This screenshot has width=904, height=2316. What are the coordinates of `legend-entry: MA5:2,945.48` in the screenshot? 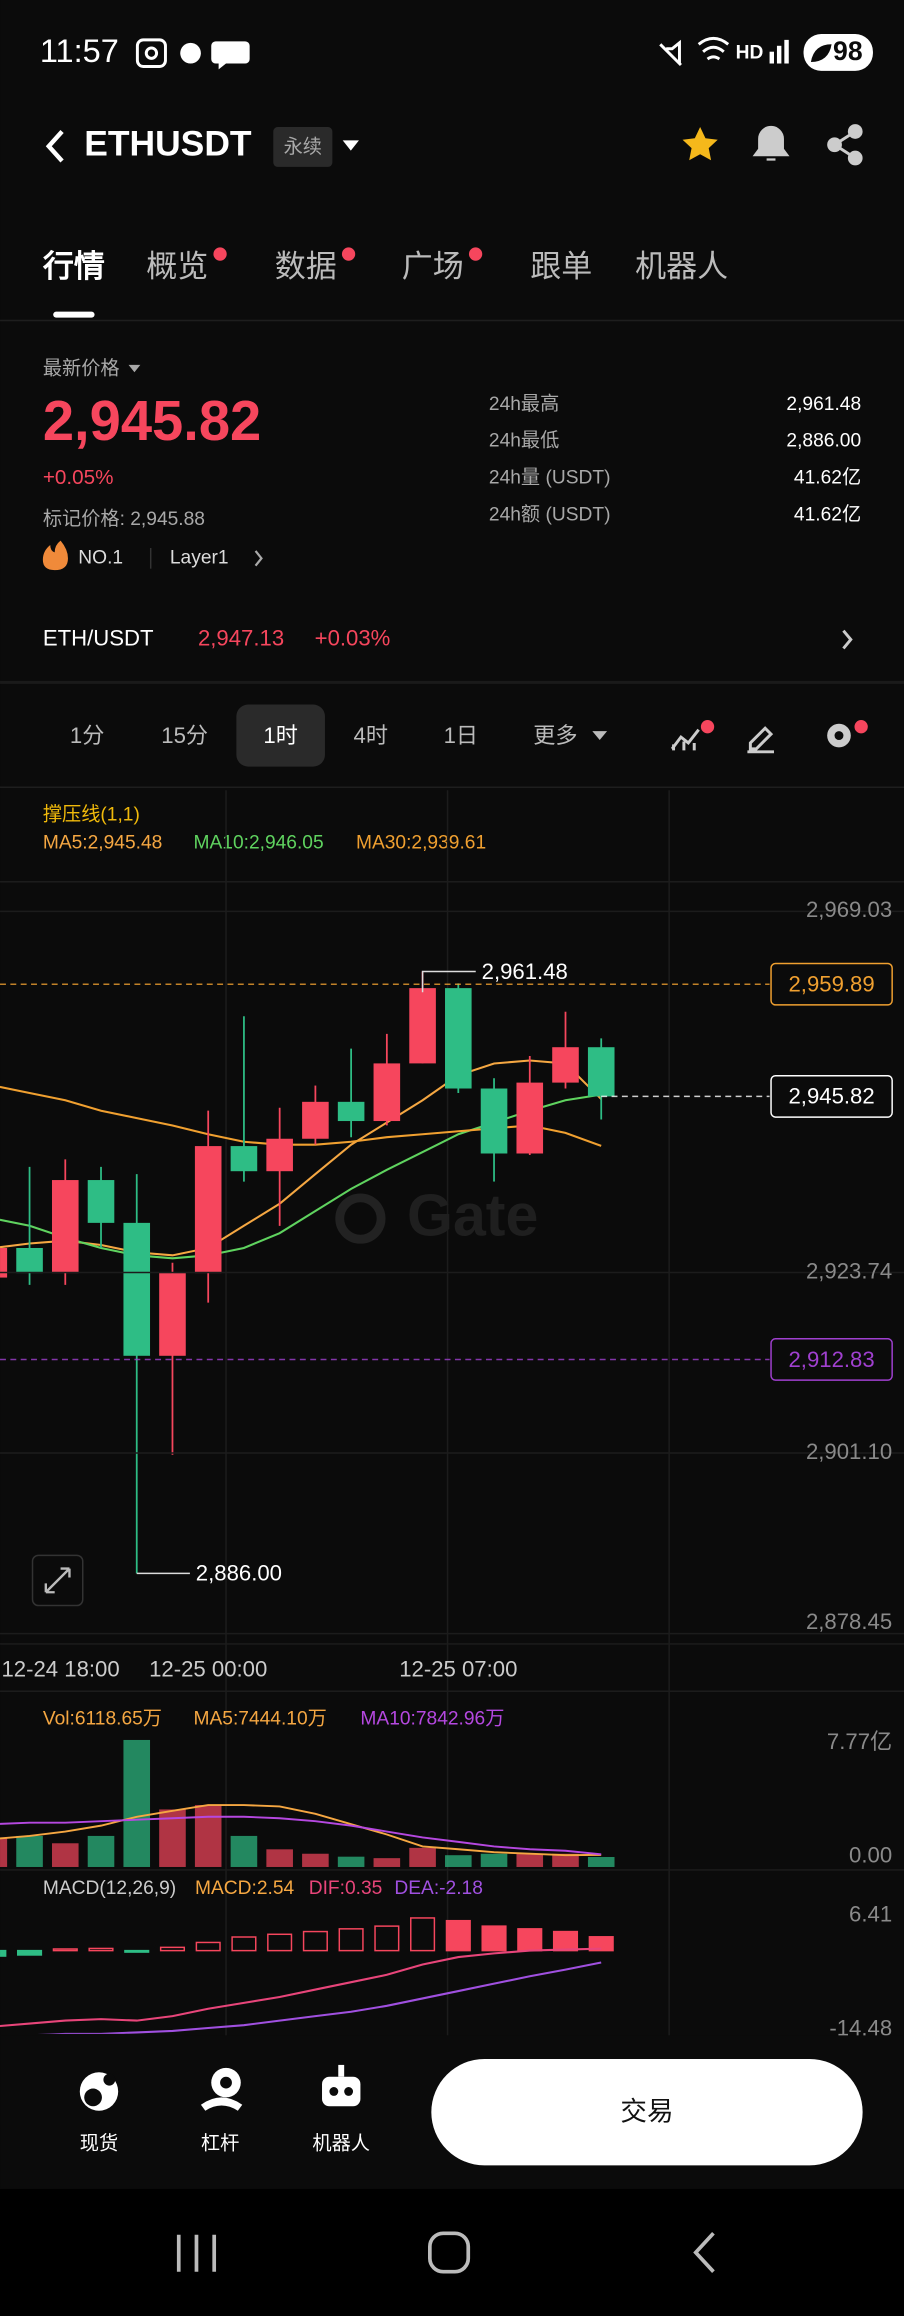 It's located at (102, 842).